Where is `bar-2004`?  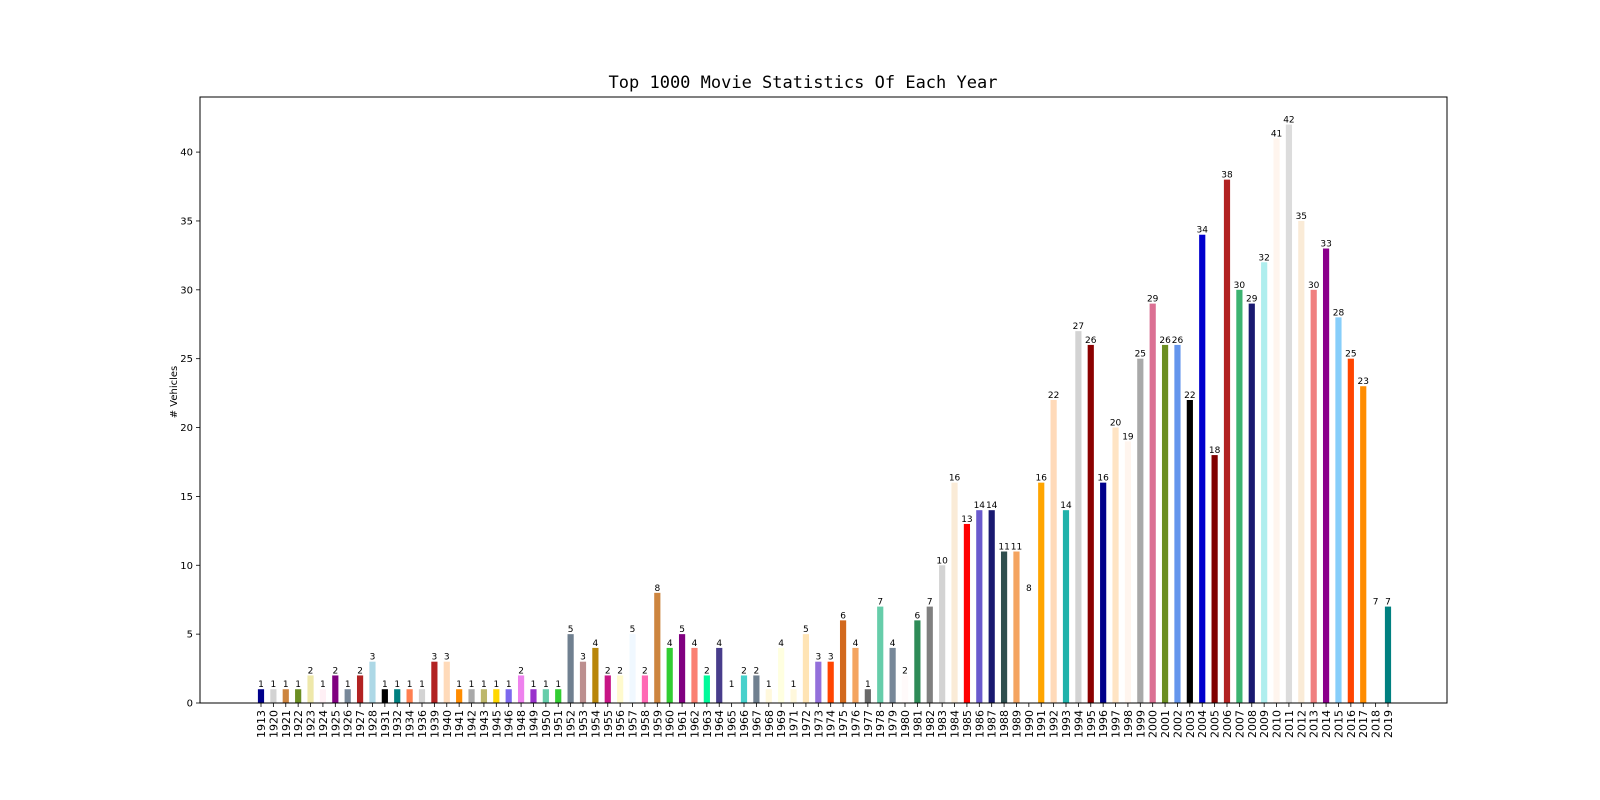
bar-2004 is located at coordinates (1202, 469).